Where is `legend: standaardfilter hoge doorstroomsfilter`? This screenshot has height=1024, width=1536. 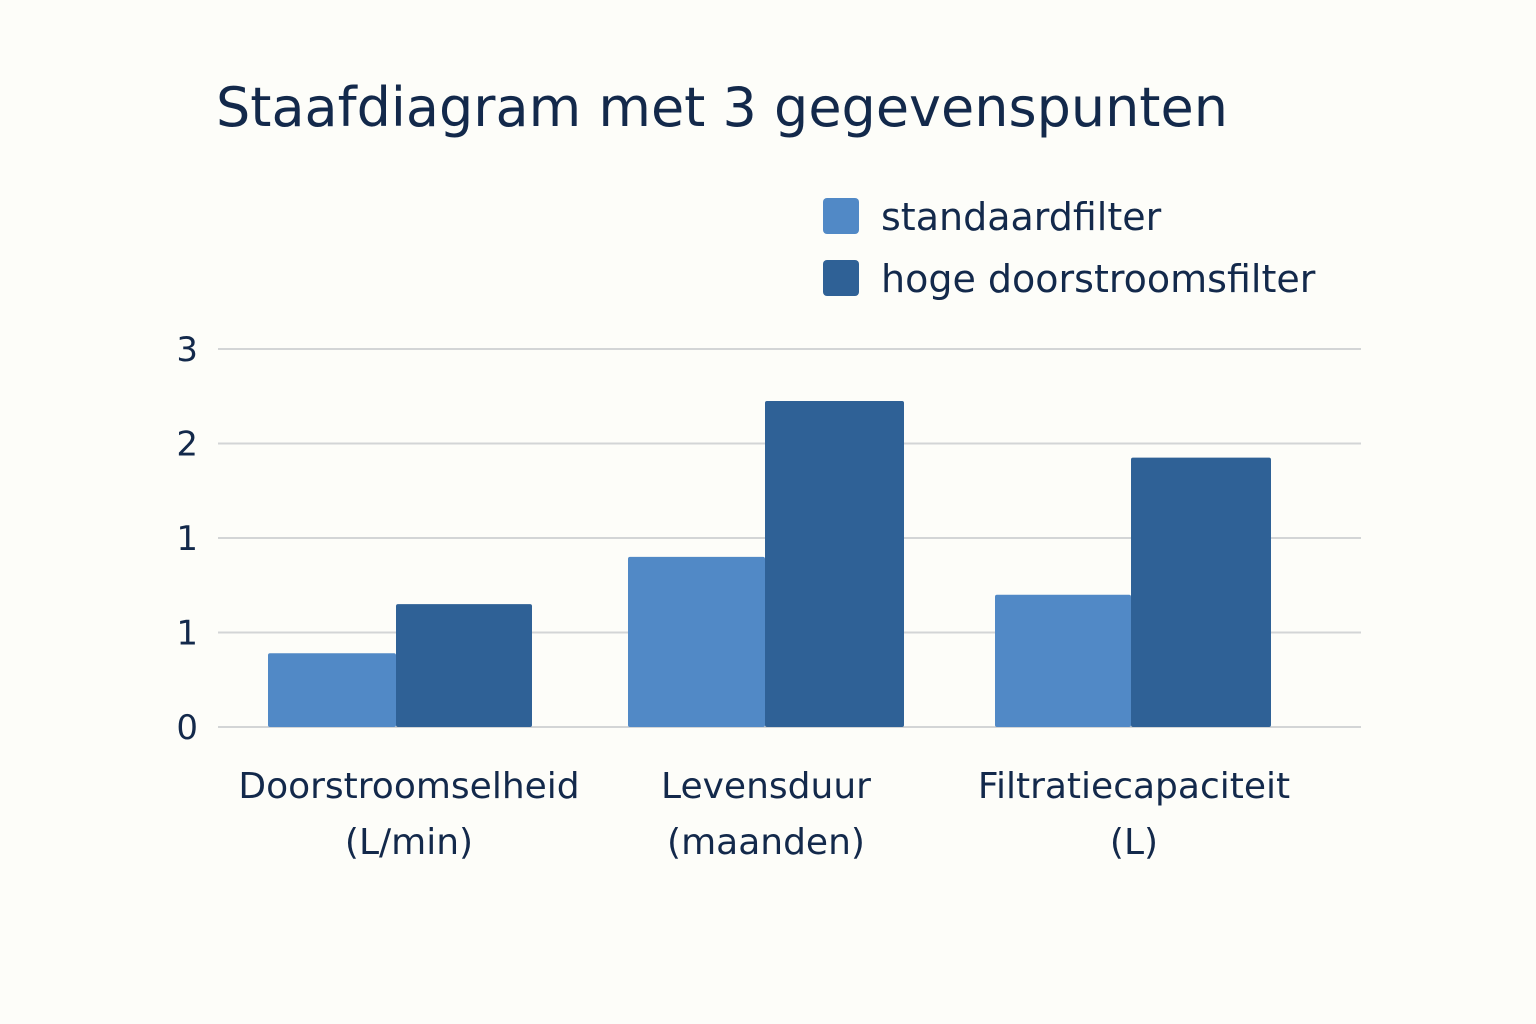 legend: standaardfilter hoge doorstroomsfilter is located at coordinates (1069, 248).